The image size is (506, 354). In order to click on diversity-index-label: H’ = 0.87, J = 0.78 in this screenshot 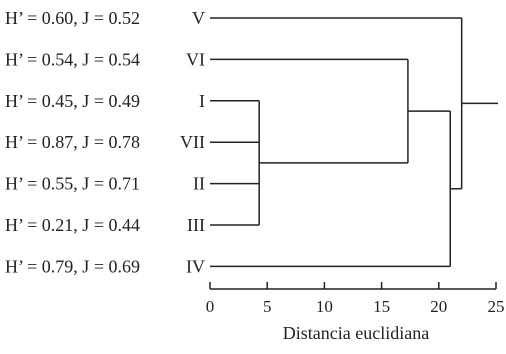, I will do `click(72, 142)`.